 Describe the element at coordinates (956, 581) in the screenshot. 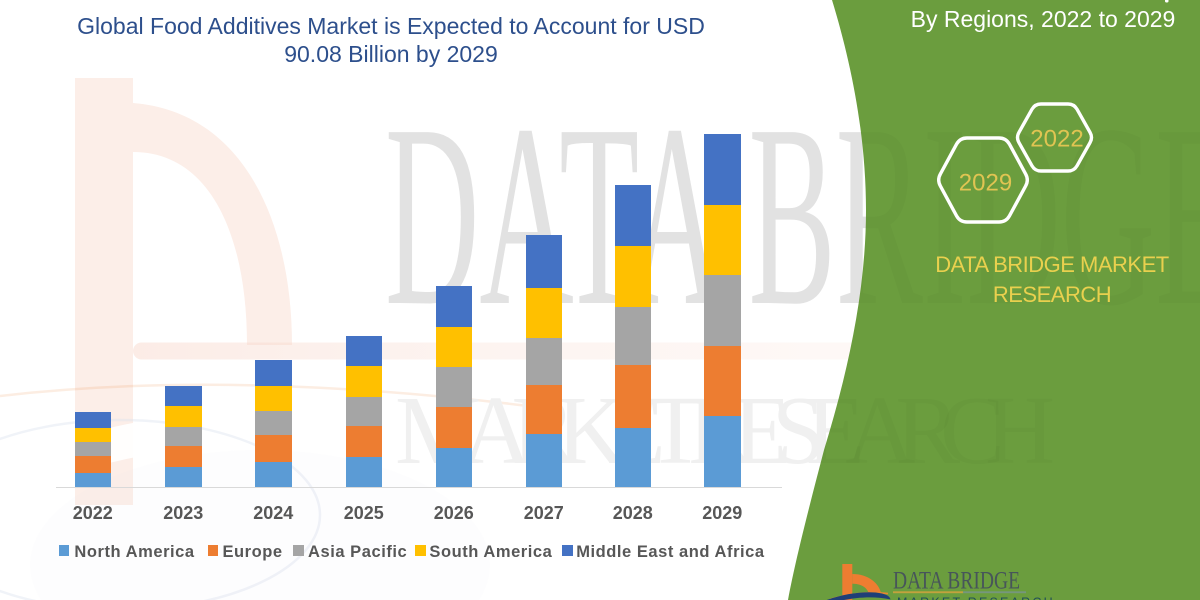

I see `svg-text: DATA BRIDGE` at that location.